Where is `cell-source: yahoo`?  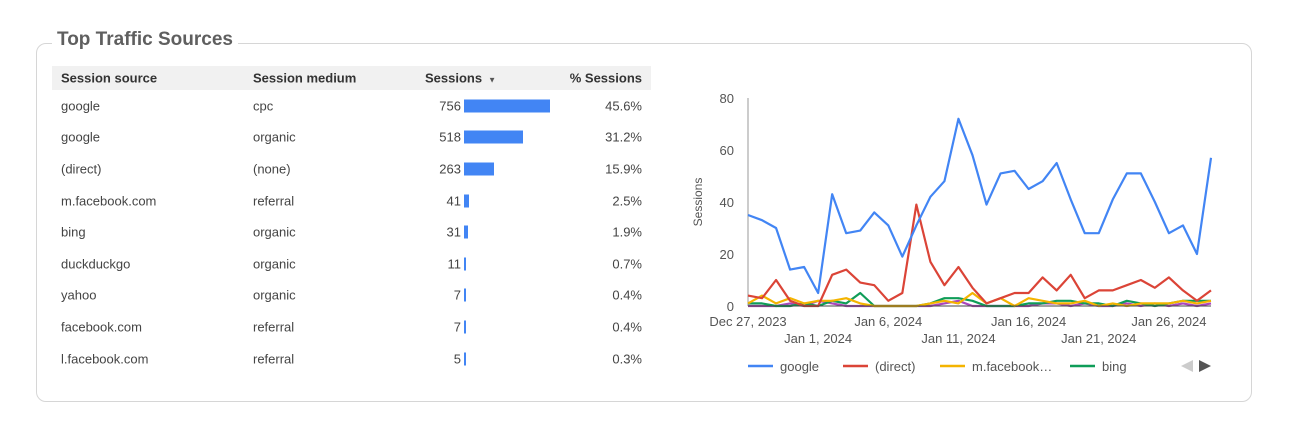
cell-source: yahoo is located at coordinates (79, 295).